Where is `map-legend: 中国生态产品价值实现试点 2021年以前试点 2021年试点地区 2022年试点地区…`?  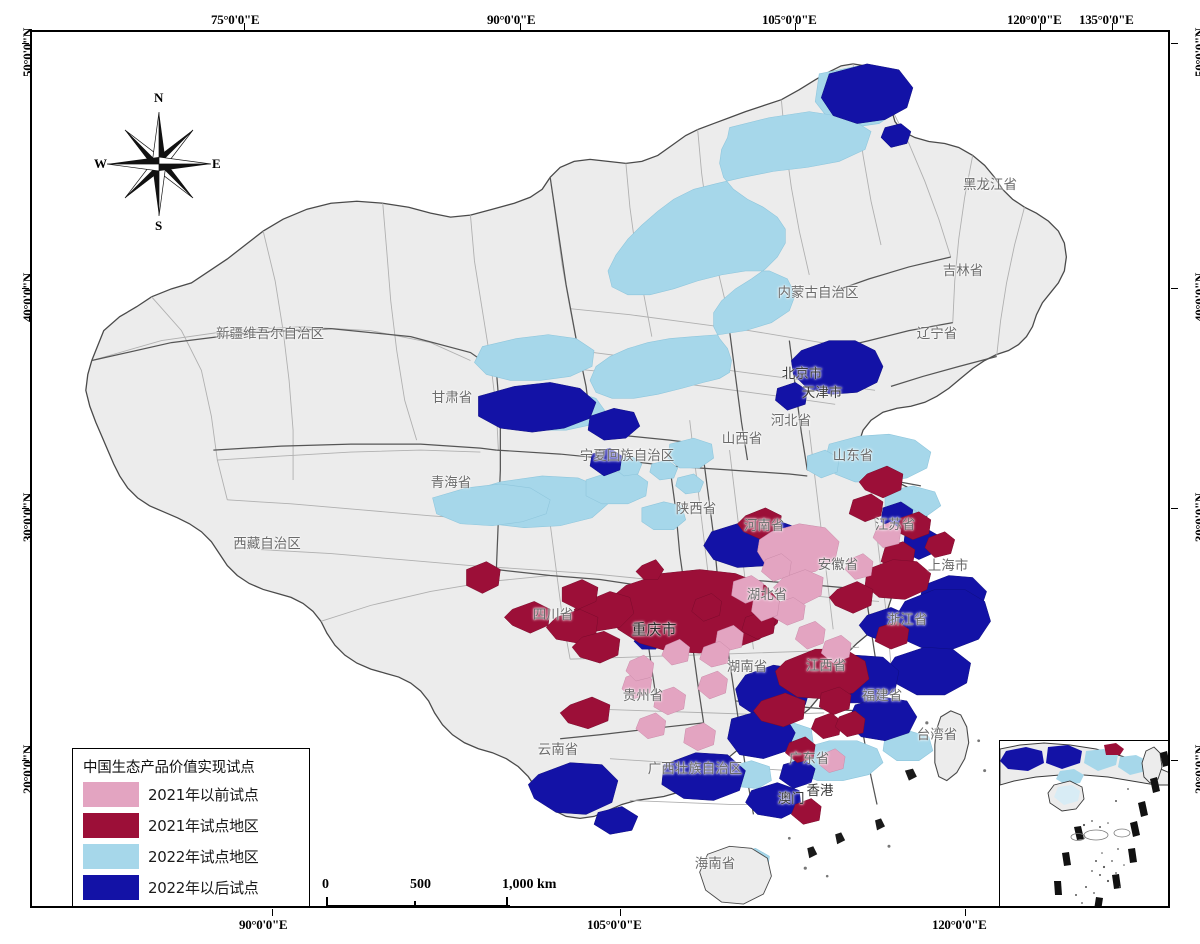
map-legend: 中国生态产品价值实现试点 2021年以前试点 2021年试点地区 2022年试点地区… is located at coordinates (191, 827).